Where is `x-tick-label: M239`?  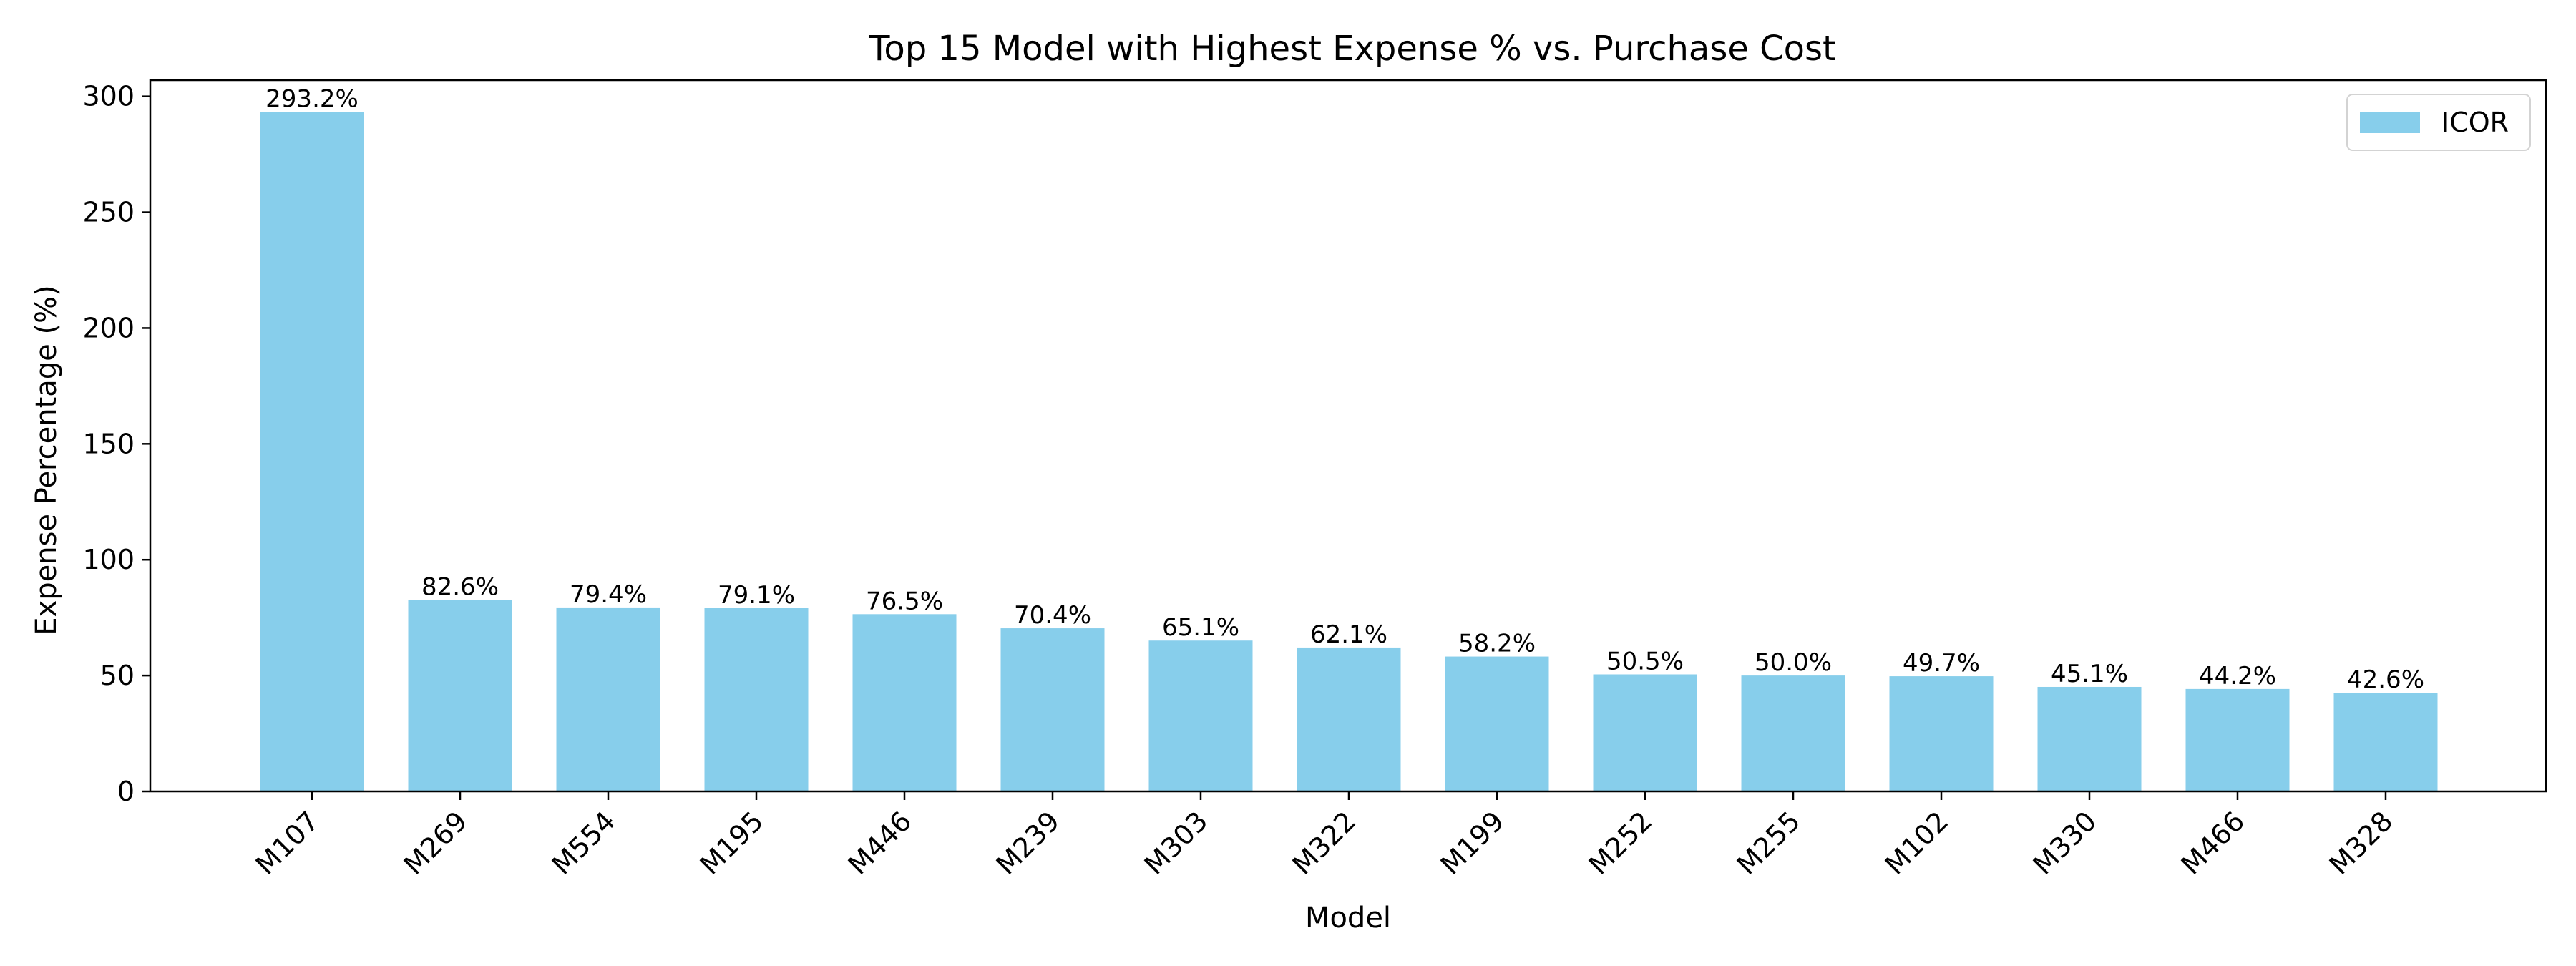 x-tick-label: M239 is located at coordinates (1028, 843).